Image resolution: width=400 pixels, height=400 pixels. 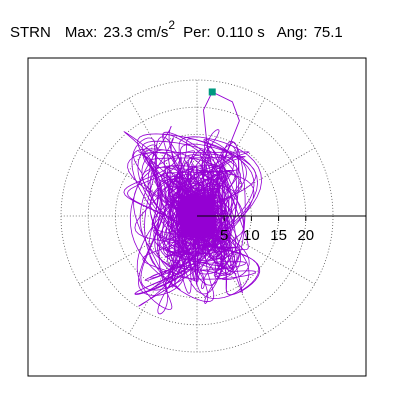 I want to click on radial-axis: 5 10 15 20, so click(x=281, y=229).